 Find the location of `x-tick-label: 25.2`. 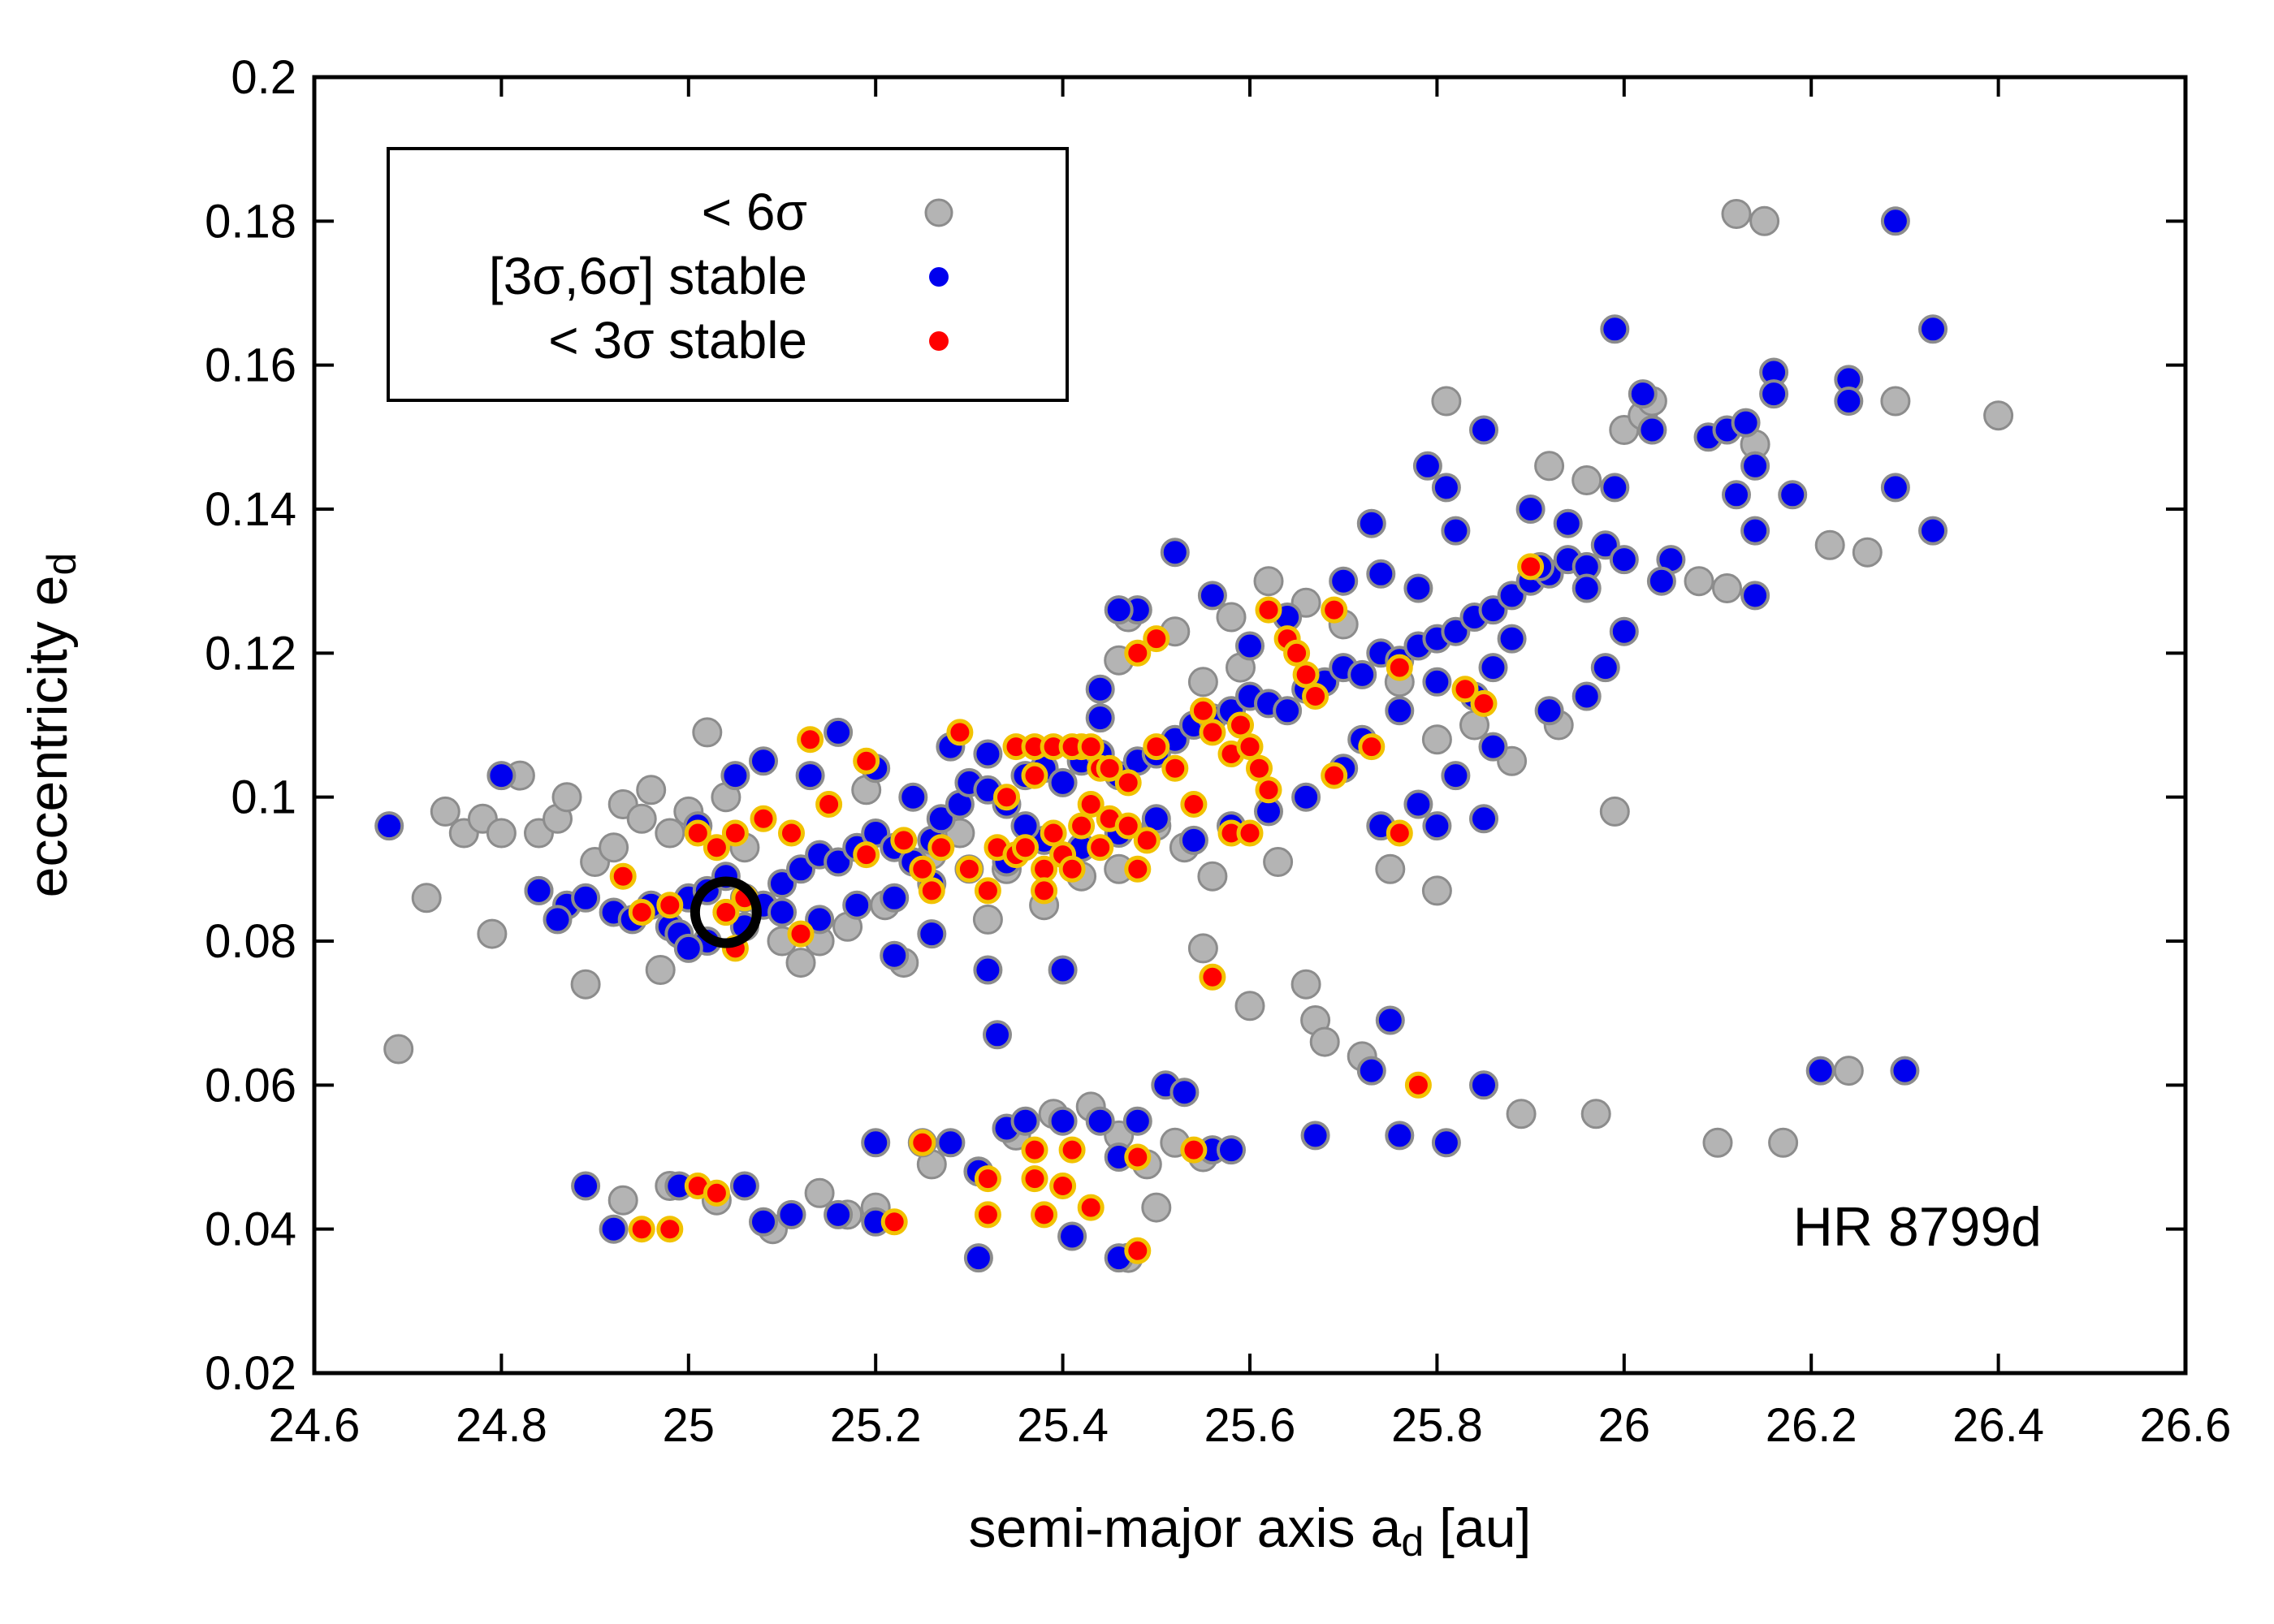

x-tick-label: 25.2 is located at coordinates (876, 1426).